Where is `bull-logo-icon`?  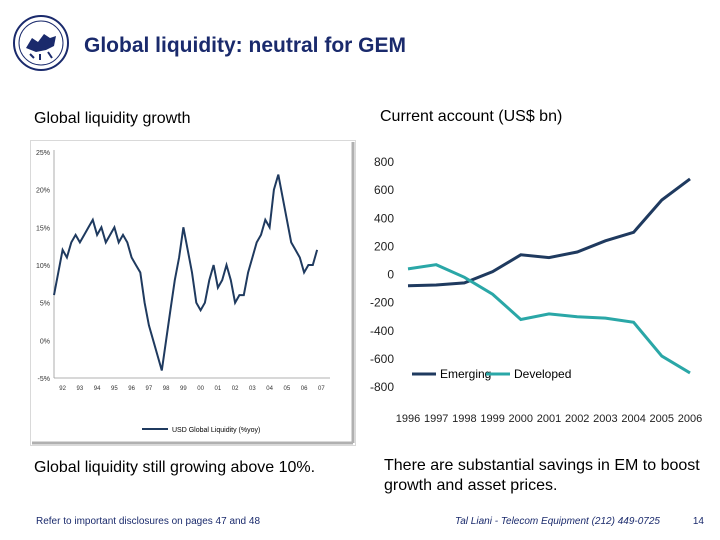 bull-logo-icon is located at coordinates (41, 43).